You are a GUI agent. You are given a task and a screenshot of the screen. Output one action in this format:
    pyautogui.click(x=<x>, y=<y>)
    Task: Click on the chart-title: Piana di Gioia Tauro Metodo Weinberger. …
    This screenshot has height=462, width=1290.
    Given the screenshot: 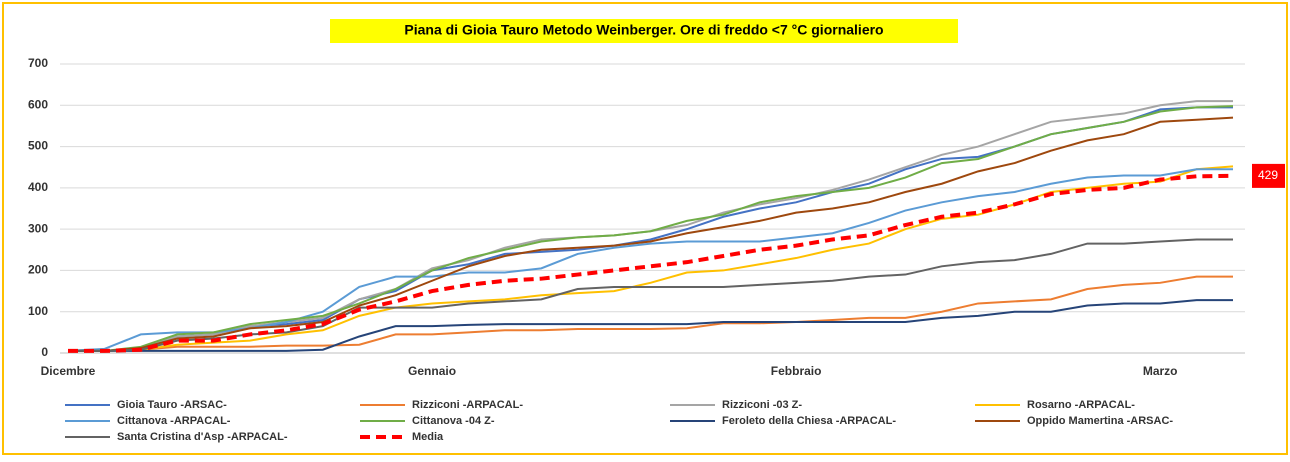 What is the action you would take?
    pyautogui.click(x=643, y=30)
    